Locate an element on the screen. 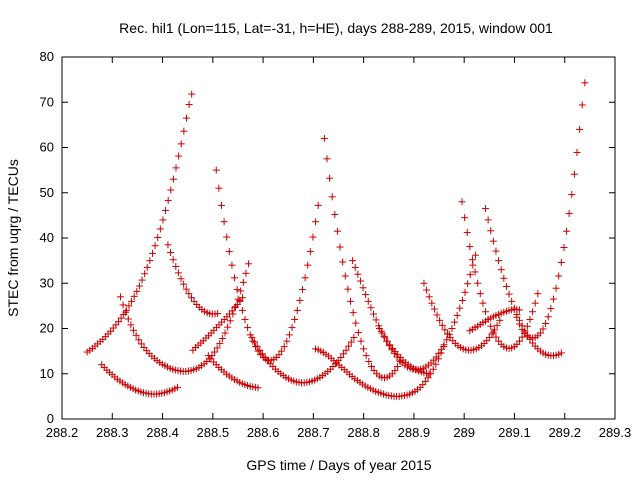  x-tick-label: 288.3 is located at coordinates (112, 432).